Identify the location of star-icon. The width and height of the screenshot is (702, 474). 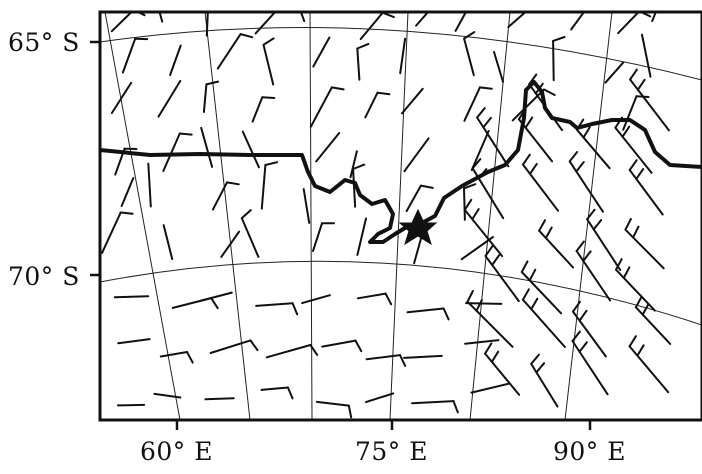
(418, 227).